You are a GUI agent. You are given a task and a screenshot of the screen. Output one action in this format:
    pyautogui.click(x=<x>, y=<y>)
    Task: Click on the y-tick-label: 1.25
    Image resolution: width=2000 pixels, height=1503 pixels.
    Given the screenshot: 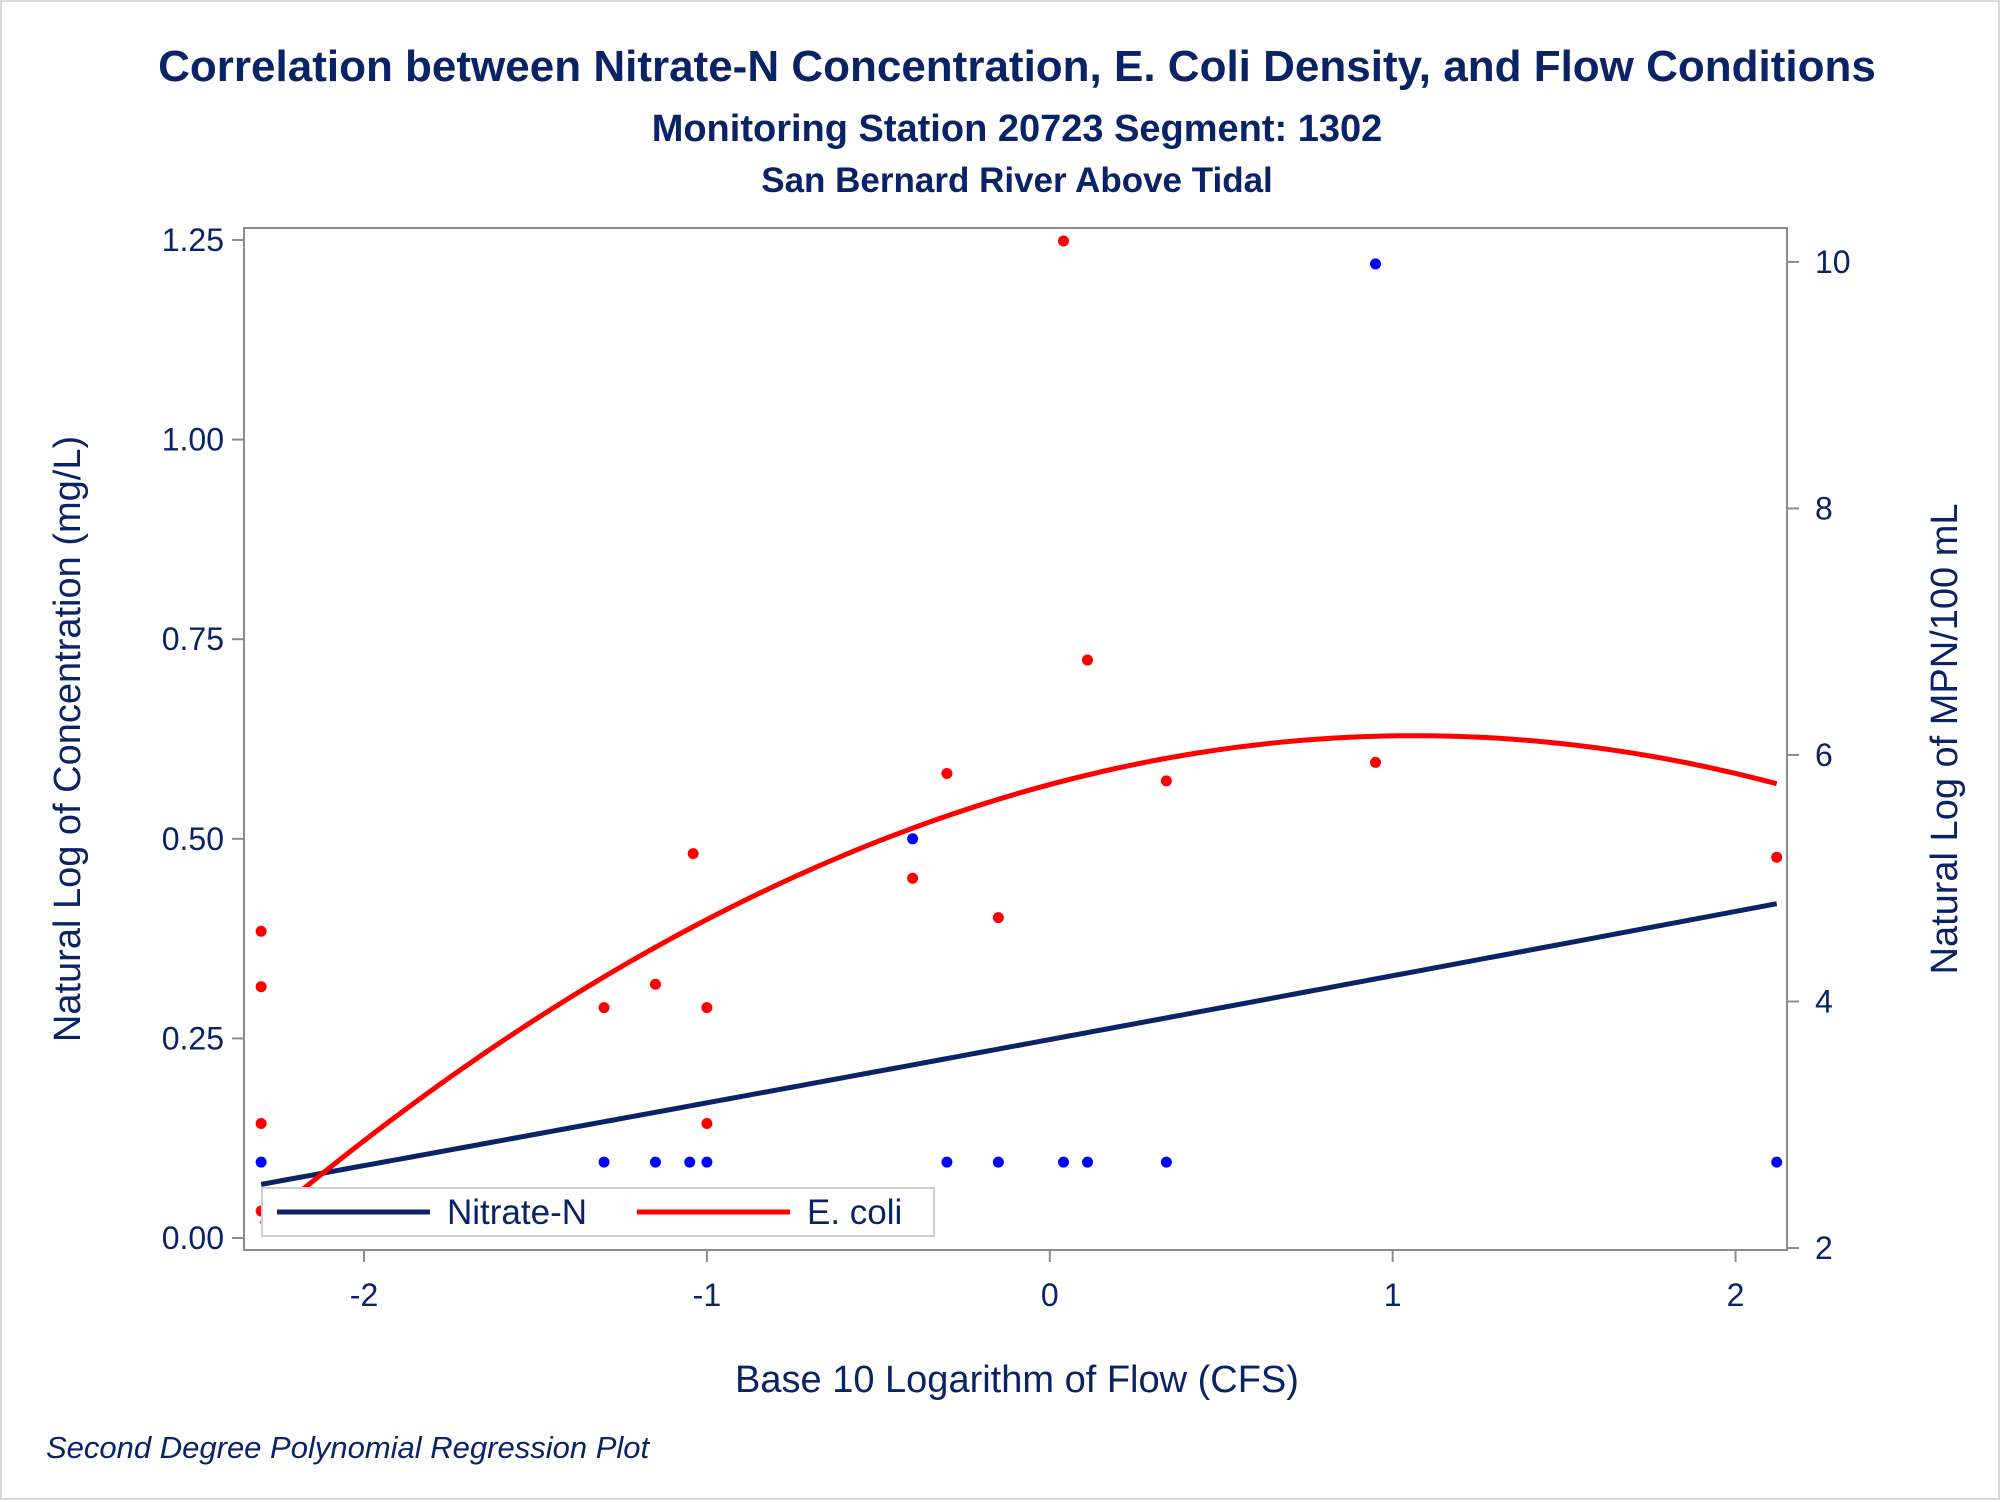 What is the action you would take?
    pyautogui.click(x=193, y=240)
    